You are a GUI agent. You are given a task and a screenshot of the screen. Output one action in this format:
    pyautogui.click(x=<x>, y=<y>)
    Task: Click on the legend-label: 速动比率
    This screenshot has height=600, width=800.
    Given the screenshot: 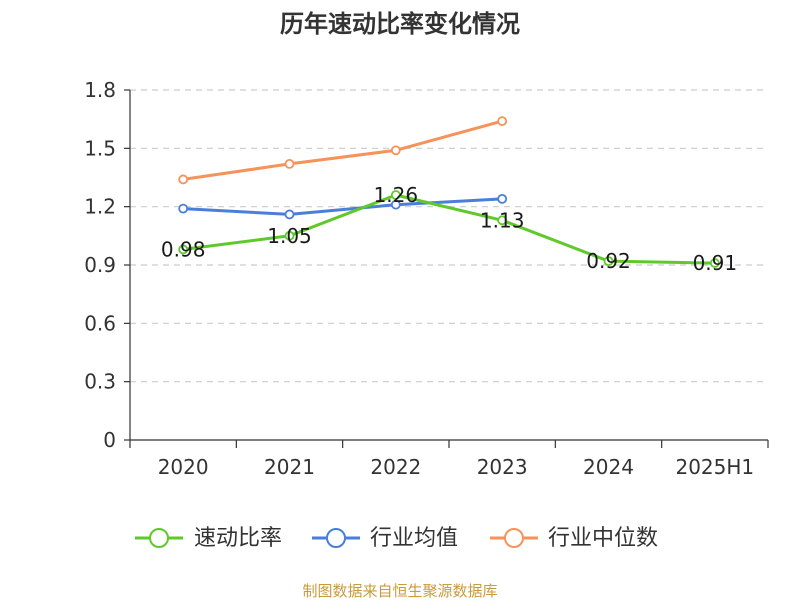 What is the action you would take?
    pyautogui.click(x=238, y=538)
    